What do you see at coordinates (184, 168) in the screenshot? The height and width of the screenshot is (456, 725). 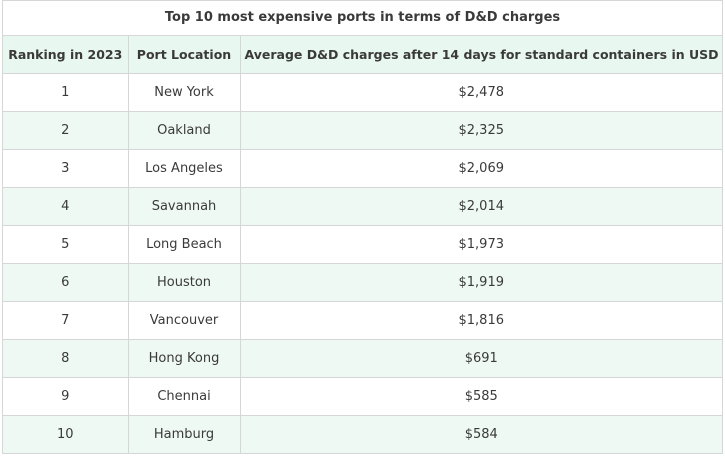 I see `port-location-cell: Los Angeles` at bounding box center [184, 168].